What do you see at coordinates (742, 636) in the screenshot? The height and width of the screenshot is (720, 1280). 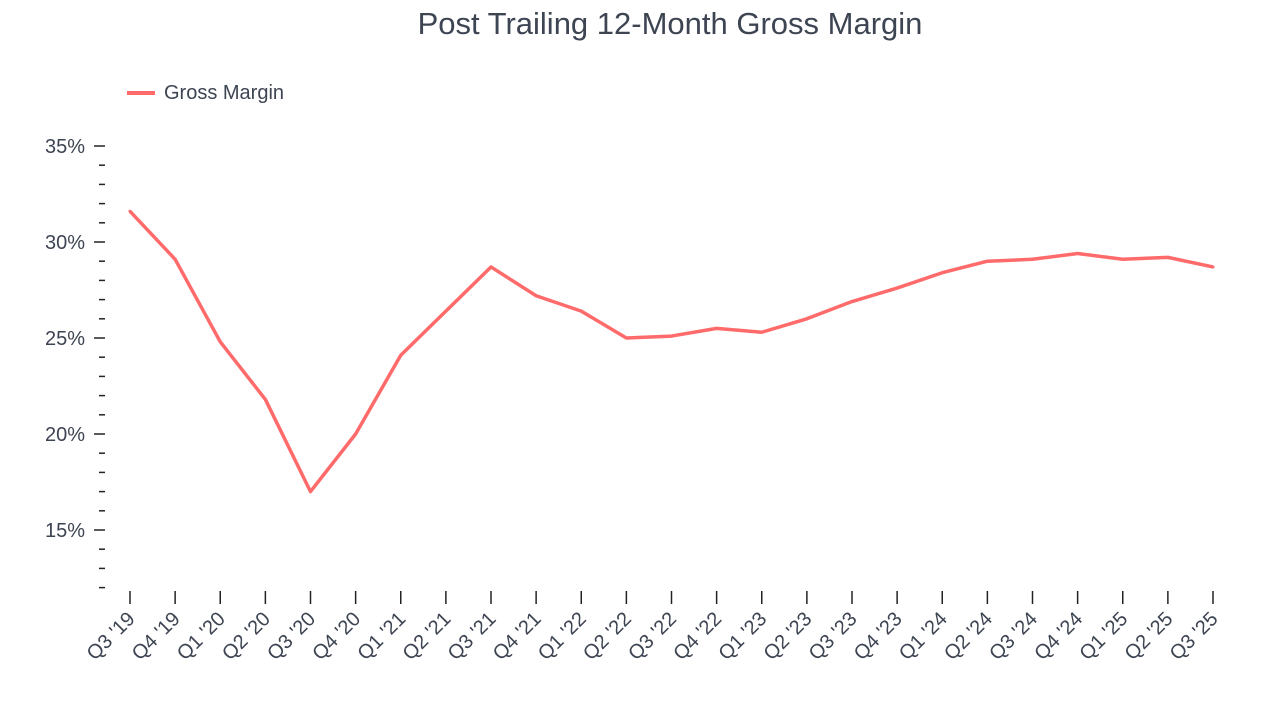 I see `x-tick-label: Q1 '23` at bounding box center [742, 636].